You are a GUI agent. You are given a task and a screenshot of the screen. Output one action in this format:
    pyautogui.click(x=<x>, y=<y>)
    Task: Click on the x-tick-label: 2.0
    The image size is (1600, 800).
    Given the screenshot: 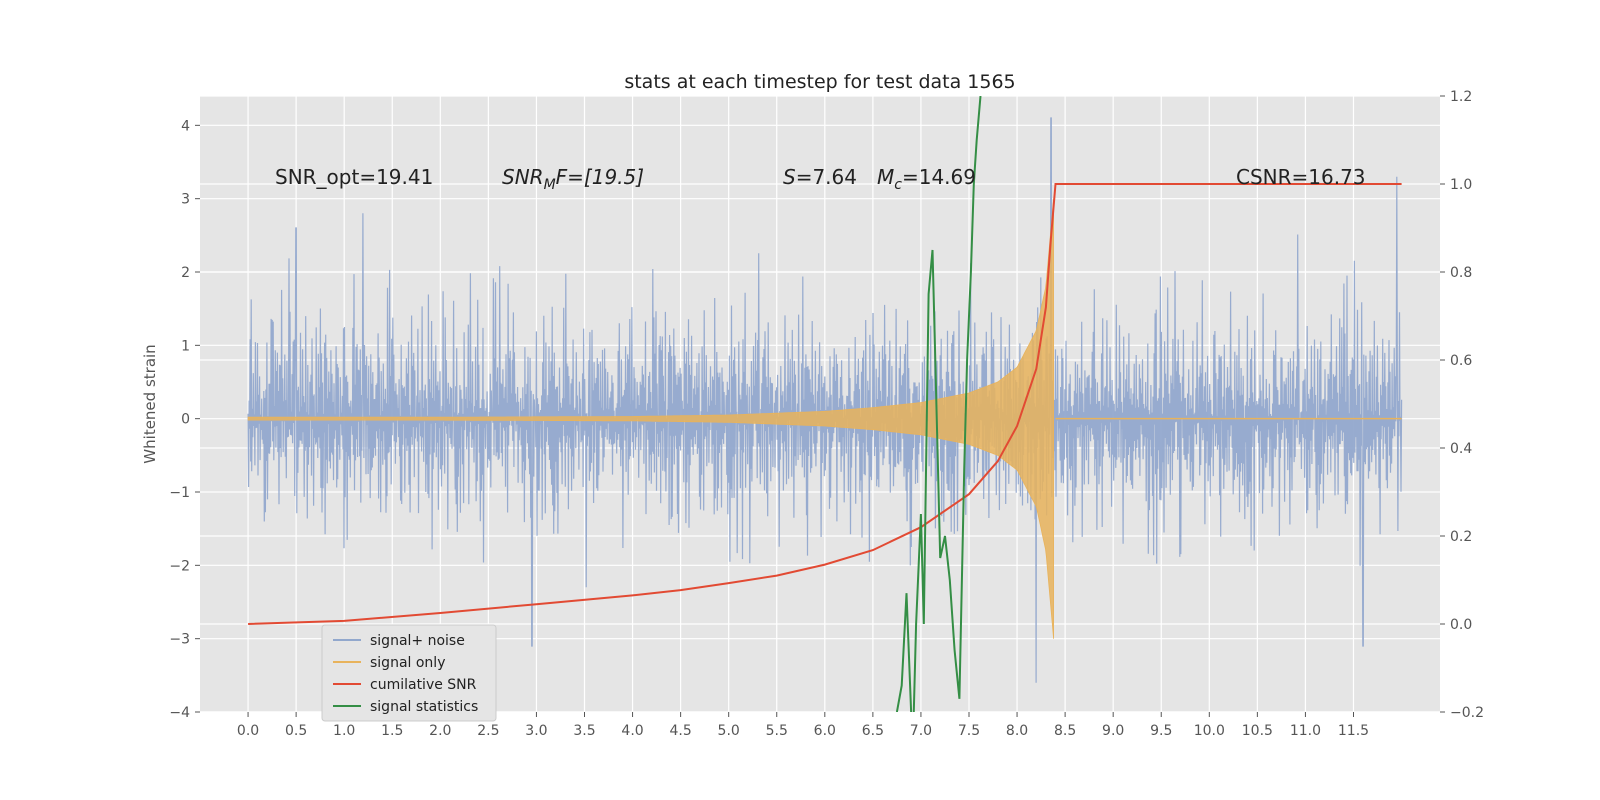 What is the action you would take?
    pyautogui.click(x=440, y=731)
    